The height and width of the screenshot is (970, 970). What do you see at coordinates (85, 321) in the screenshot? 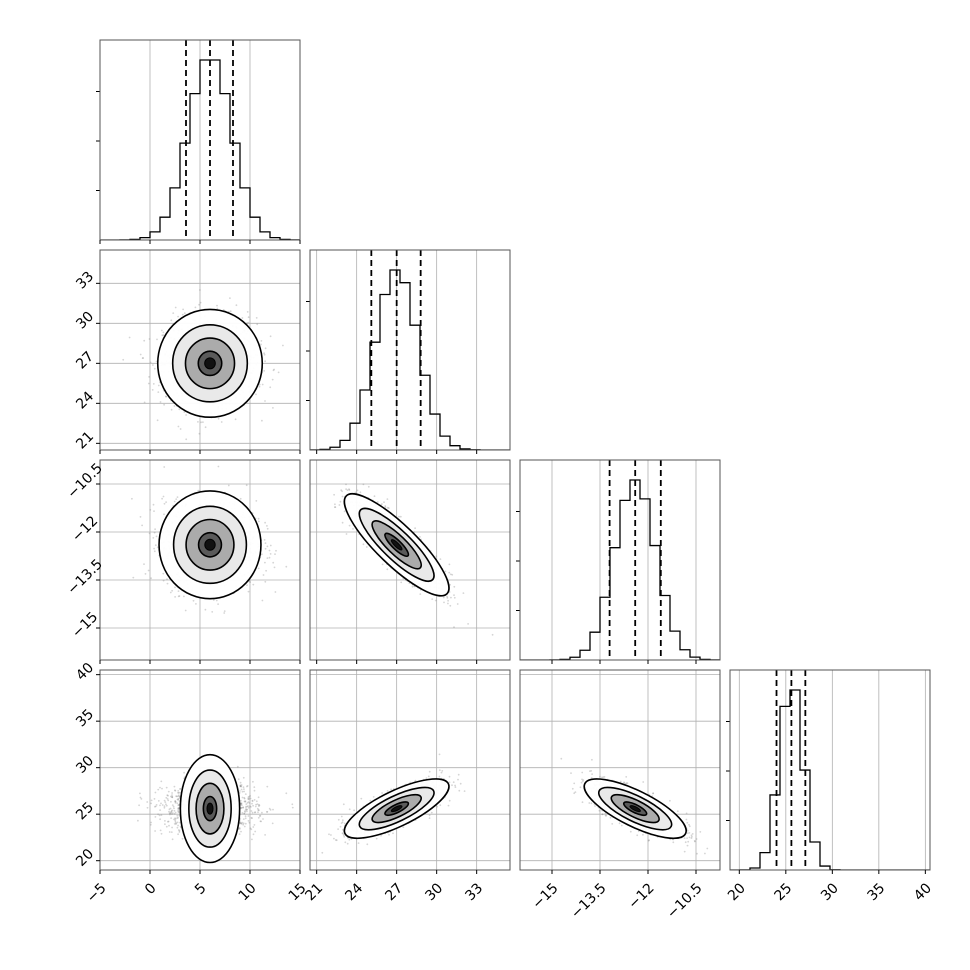
I see `y-tick-label: 30` at bounding box center [85, 321].